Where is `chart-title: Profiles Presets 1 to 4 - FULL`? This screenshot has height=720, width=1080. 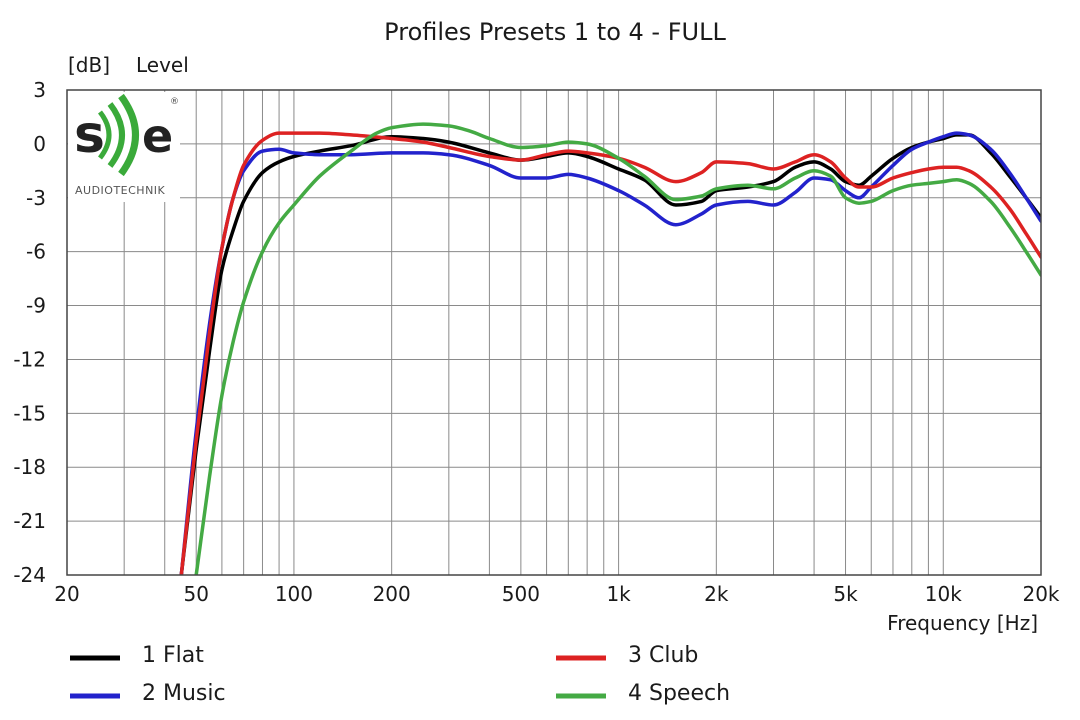 chart-title: Profiles Presets 1 to 4 - FULL is located at coordinates (555, 32).